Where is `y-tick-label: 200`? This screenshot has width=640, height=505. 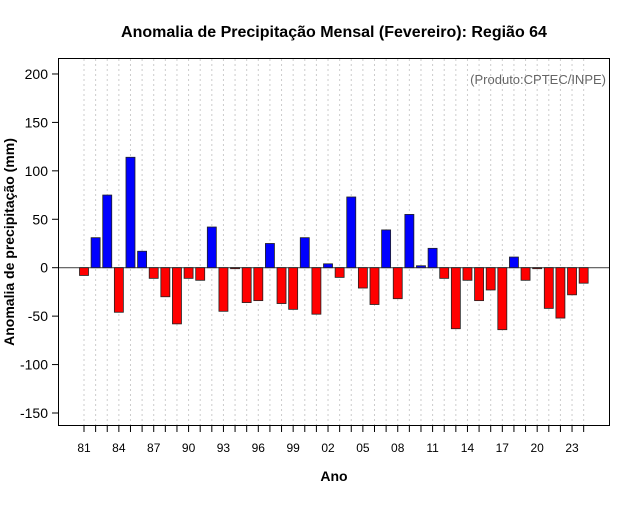
y-tick-label: 200 is located at coordinates (37, 74).